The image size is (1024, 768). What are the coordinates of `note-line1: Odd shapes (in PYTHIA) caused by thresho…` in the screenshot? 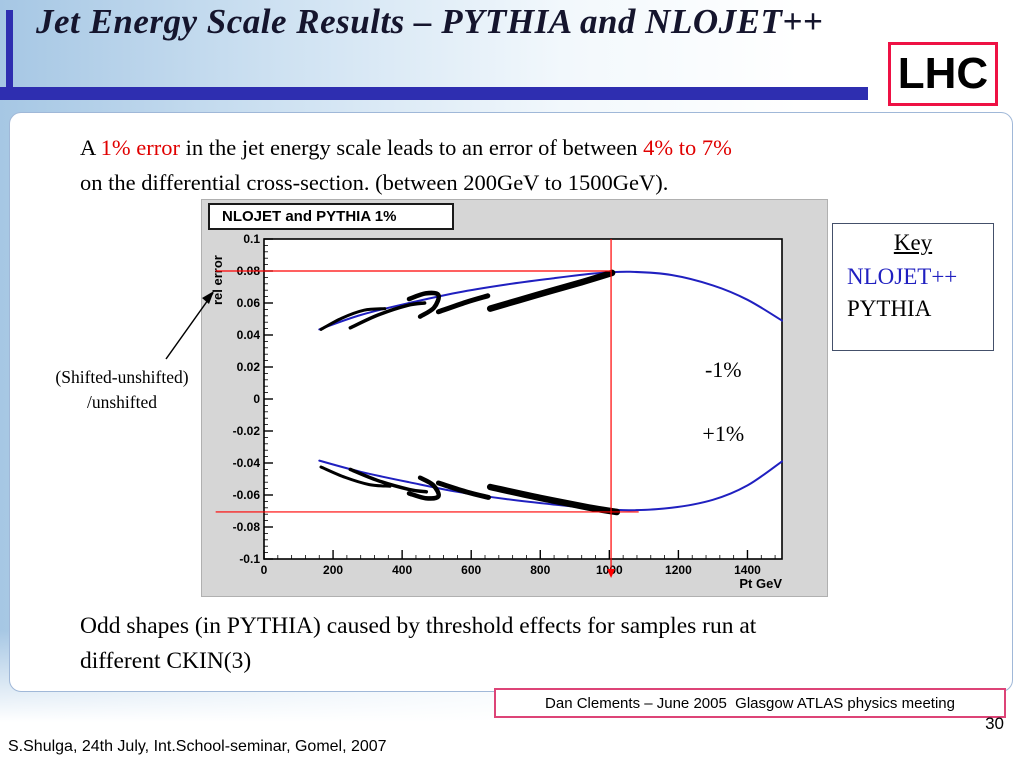 It's located at (418, 626).